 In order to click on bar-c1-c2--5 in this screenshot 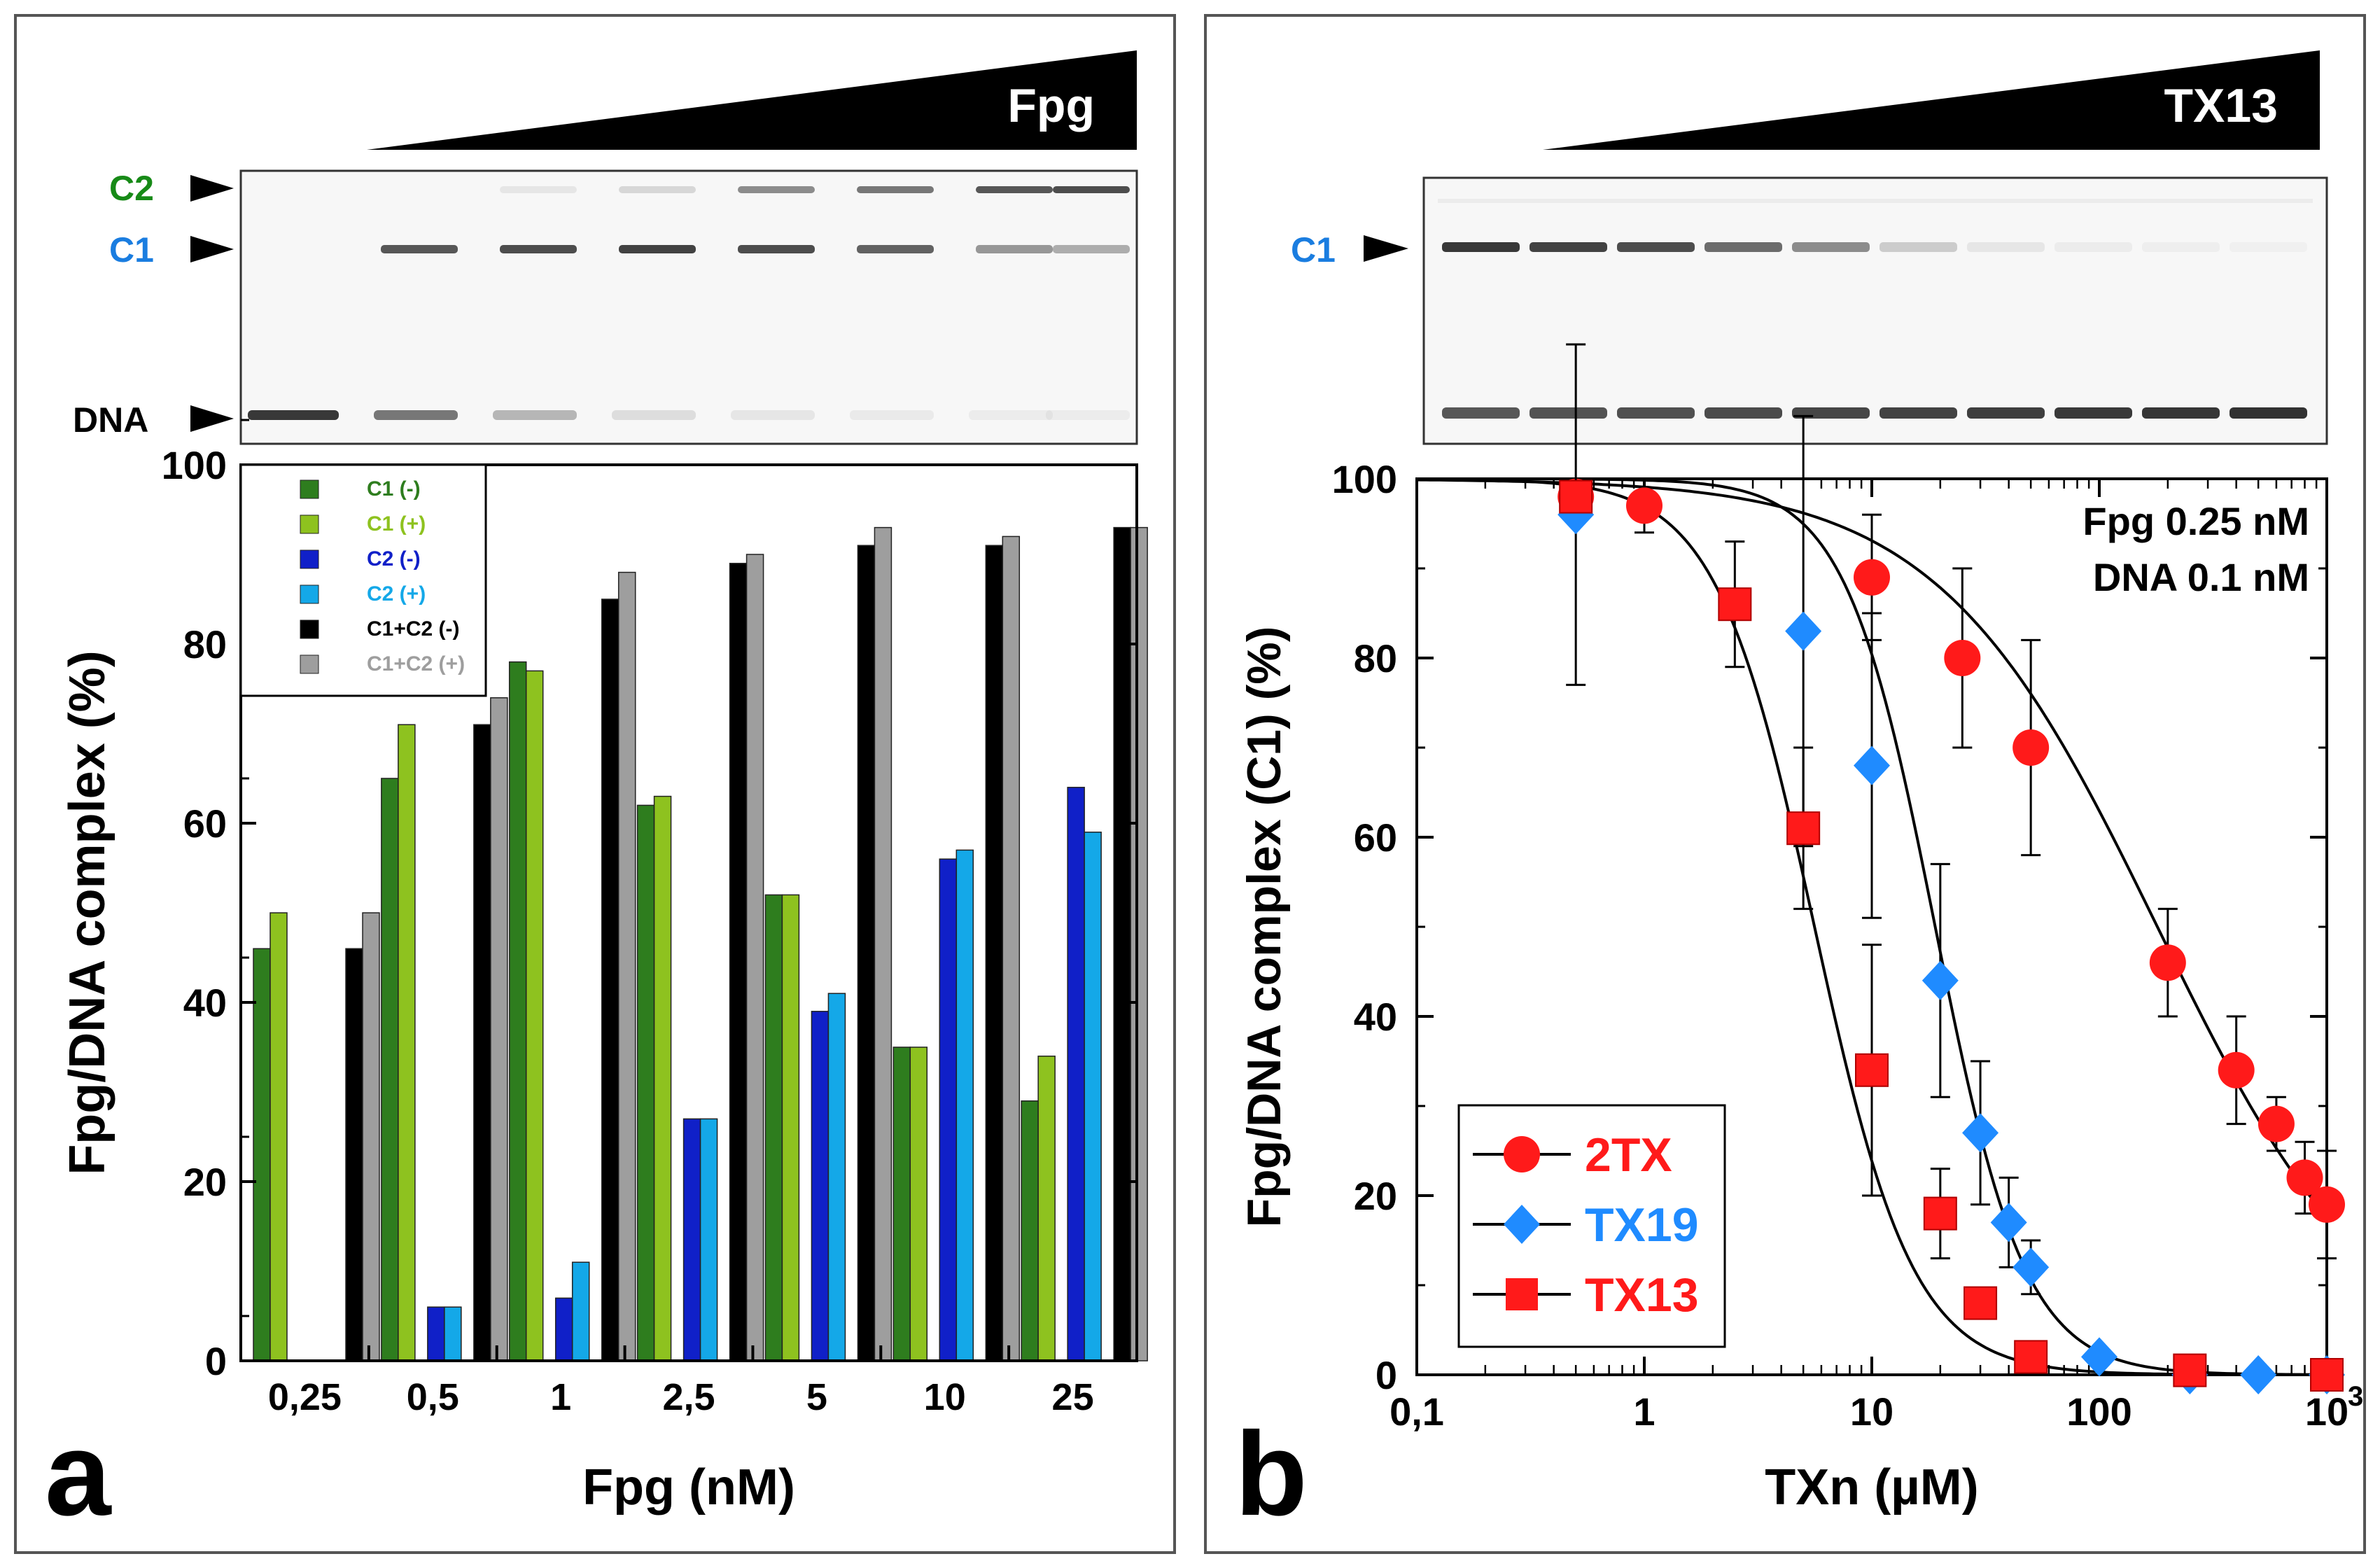, I will do `click(994, 953)`.